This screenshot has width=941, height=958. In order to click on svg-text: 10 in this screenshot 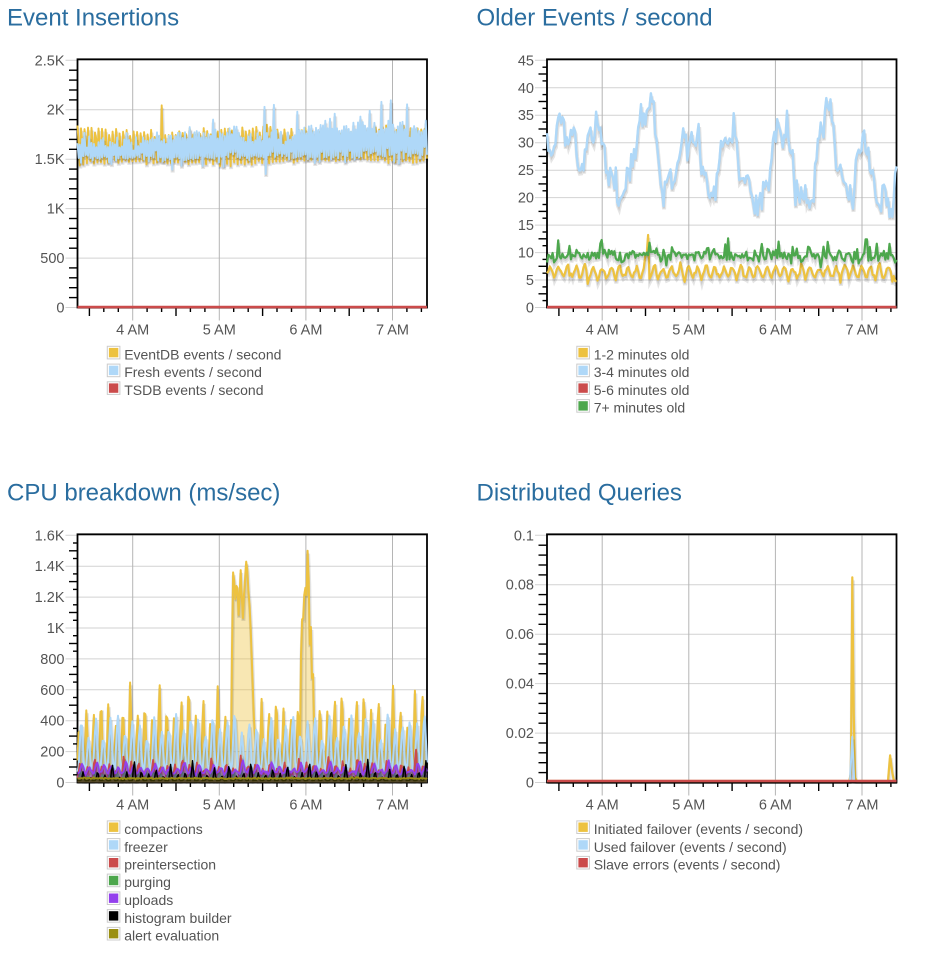, I will do `click(526, 254)`.